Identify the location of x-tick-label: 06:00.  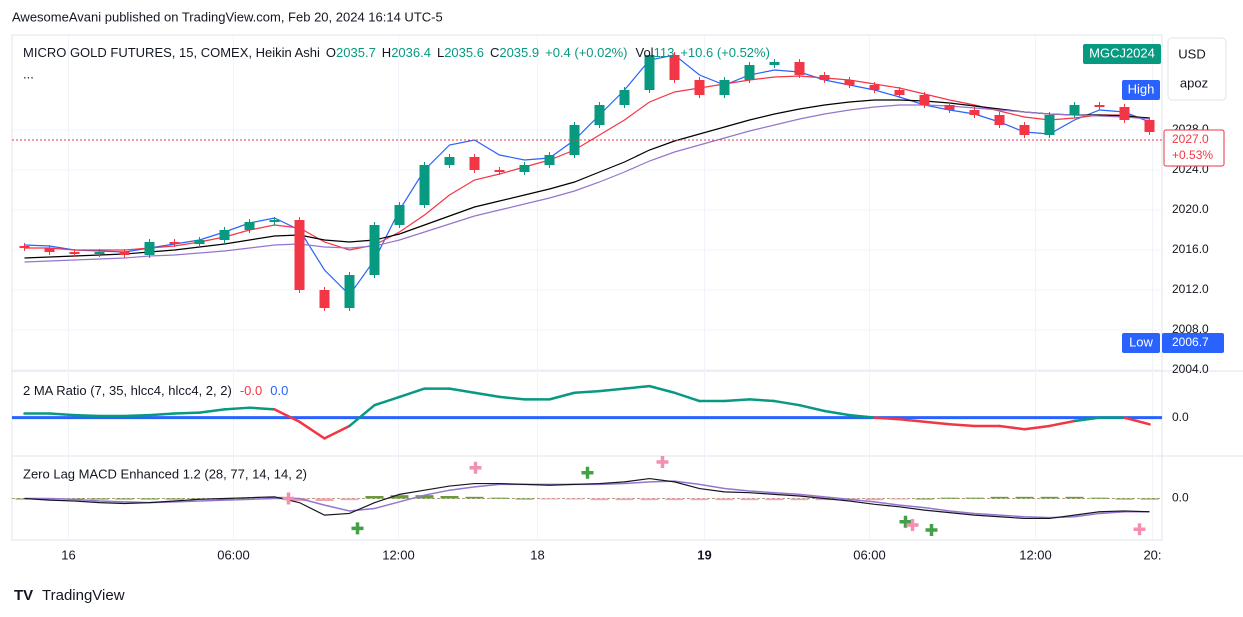
(869, 554).